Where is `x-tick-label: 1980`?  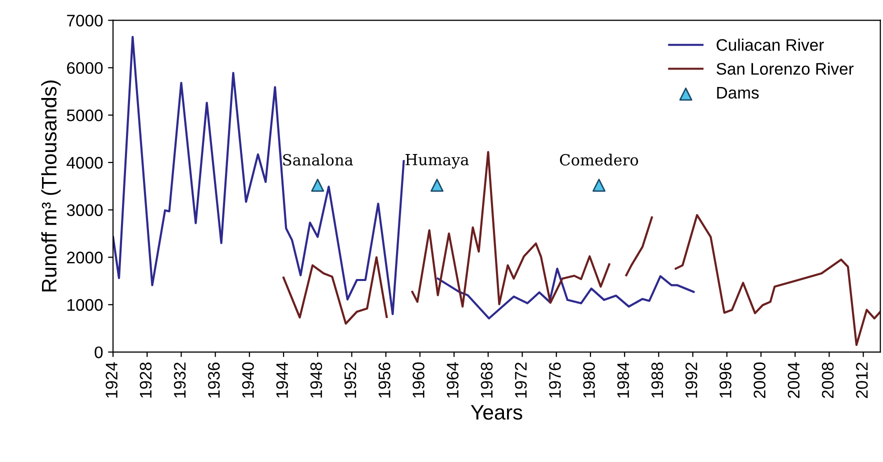 x-tick-label: 1980 is located at coordinates (589, 380).